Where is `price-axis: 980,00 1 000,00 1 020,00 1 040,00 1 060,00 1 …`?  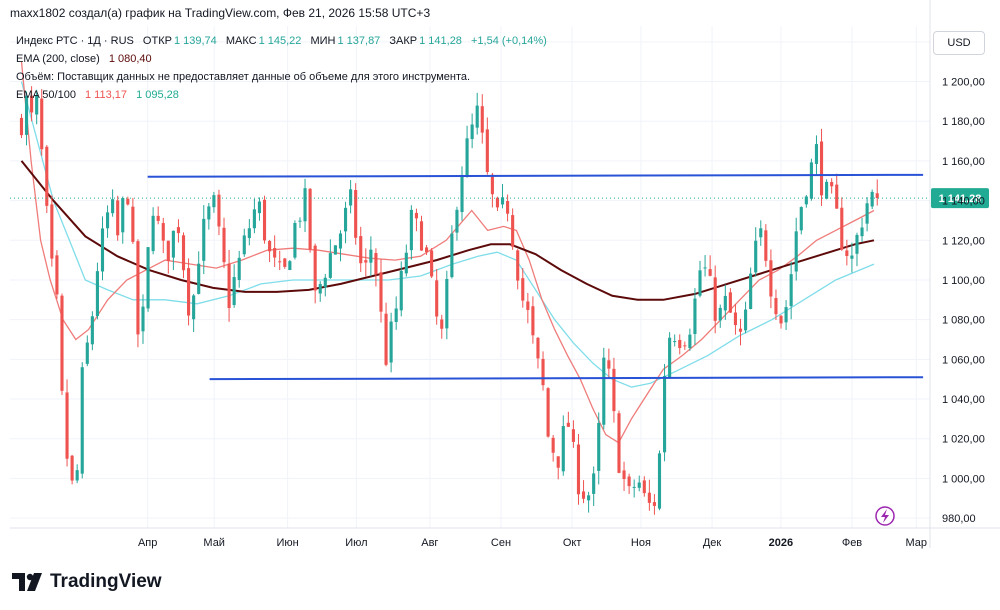 price-axis: 980,00 1 000,00 1 020,00 1 040,00 1 060,00 1 … is located at coordinates (957, 274).